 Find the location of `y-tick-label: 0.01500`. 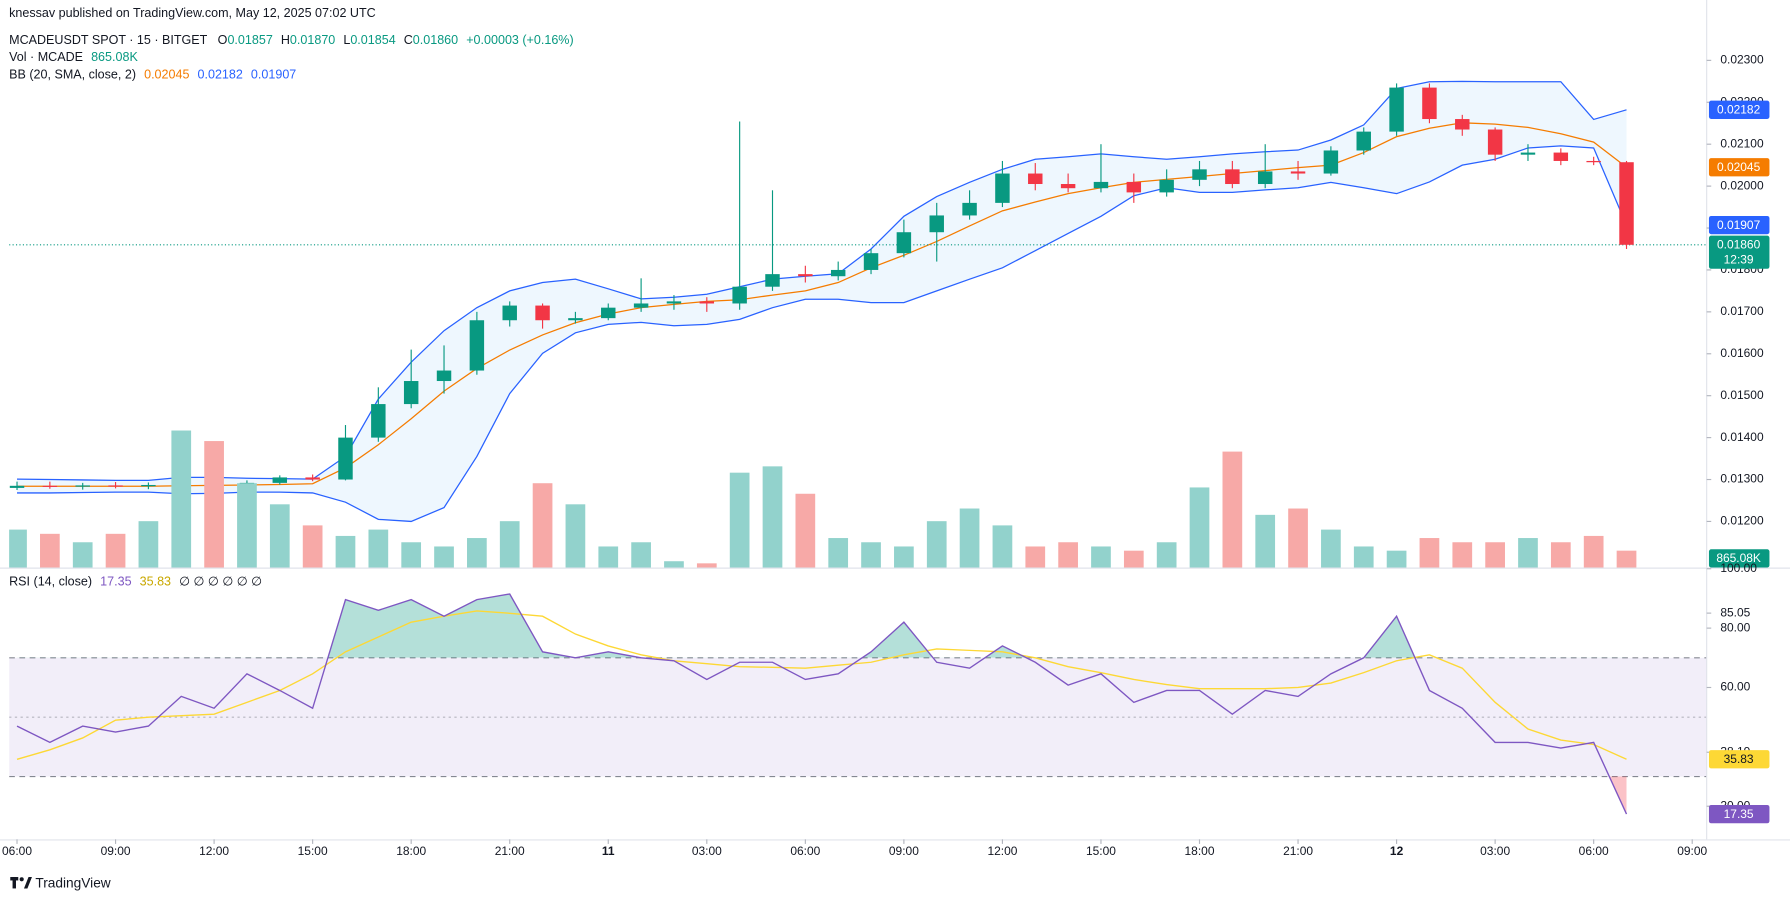

y-tick-label: 0.01500 is located at coordinates (1742, 395).